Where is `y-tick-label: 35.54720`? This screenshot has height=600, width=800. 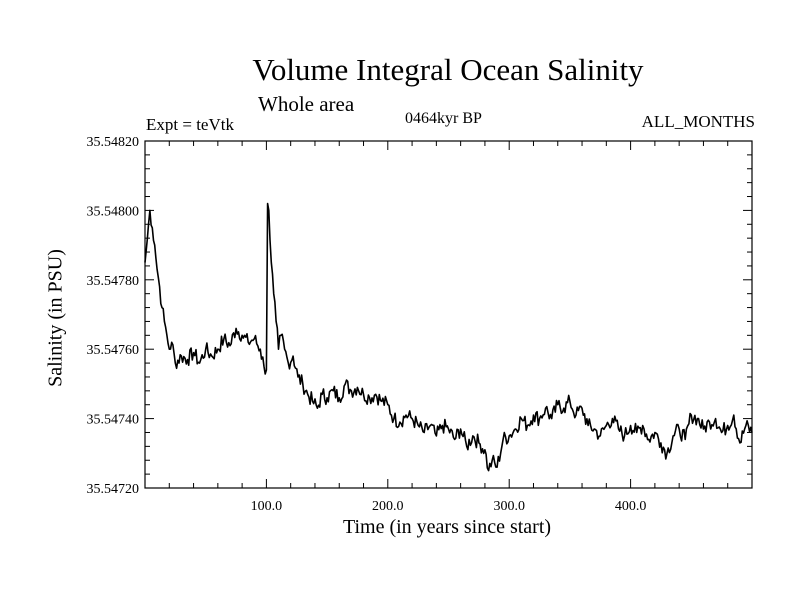 y-tick-label: 35.54720 is located at coordinates (113, 489).